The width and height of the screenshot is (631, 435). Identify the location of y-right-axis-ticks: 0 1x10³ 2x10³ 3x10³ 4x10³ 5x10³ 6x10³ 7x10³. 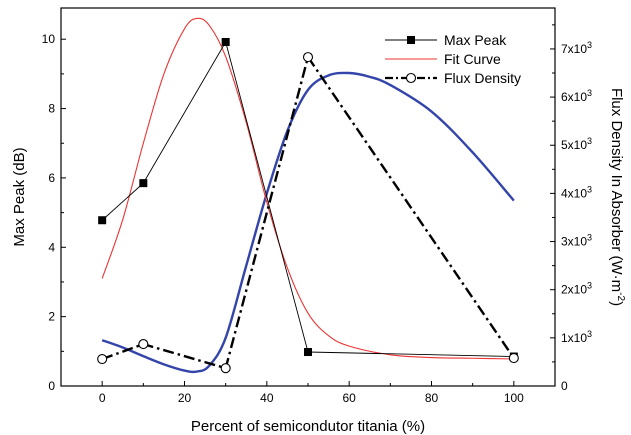
(571, 208).